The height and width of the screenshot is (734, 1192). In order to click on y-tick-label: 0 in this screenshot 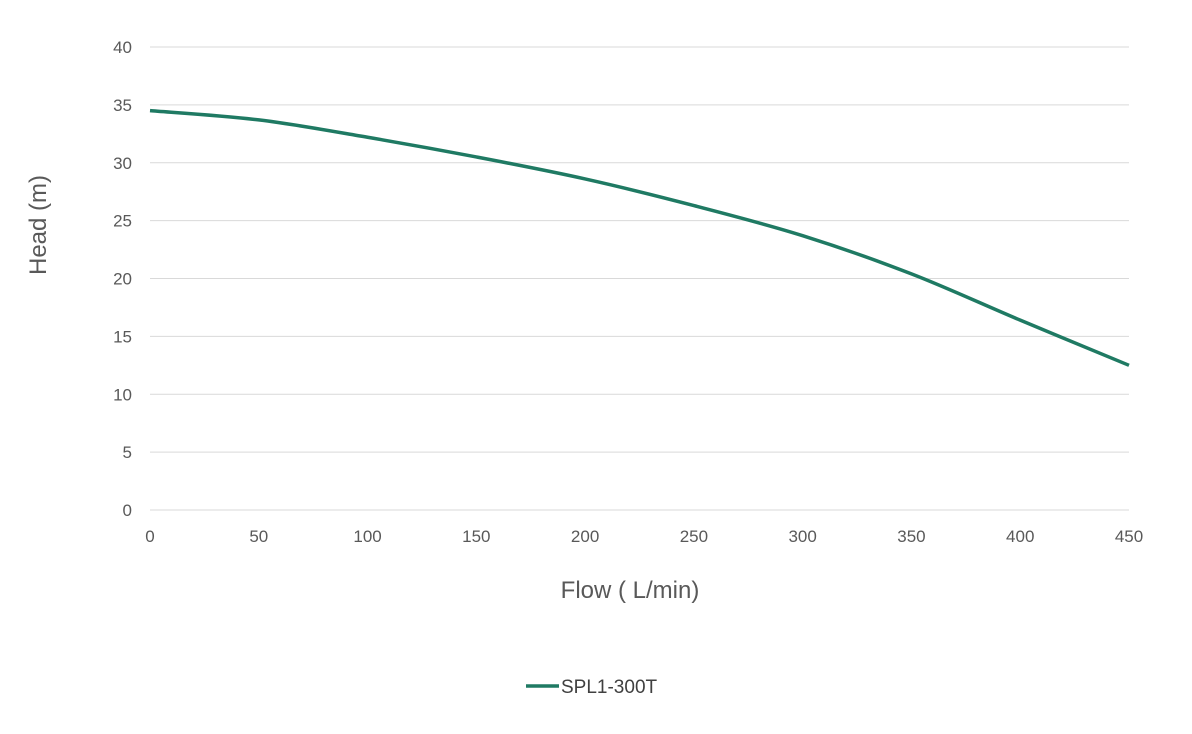, I will do `click(127, 510)`.